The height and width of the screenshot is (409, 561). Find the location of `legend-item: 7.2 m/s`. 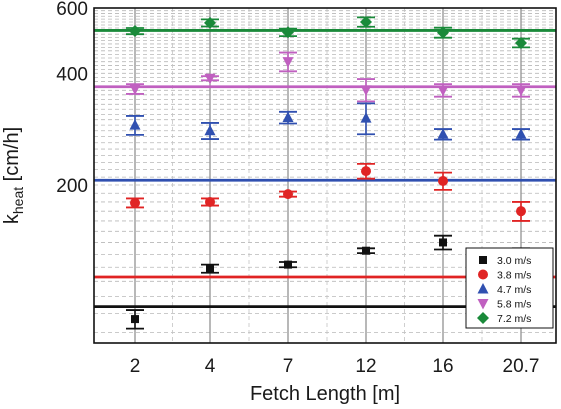

legend-item: 7.2 m/s is located at coordinates (504, 318).